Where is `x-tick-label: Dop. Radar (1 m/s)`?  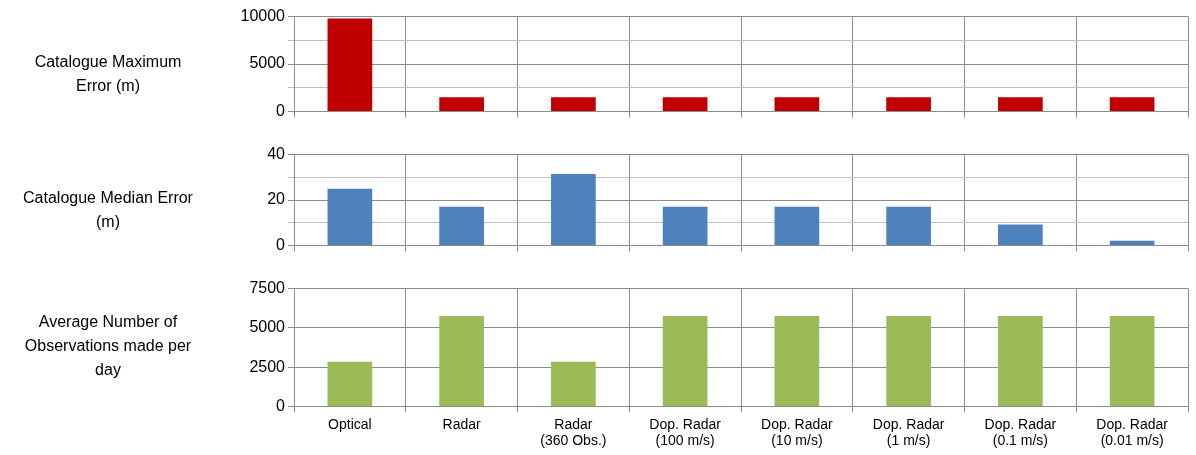
x-tick-label: Dop. Radar (1 m/s) is located at coordinates (908, 432).